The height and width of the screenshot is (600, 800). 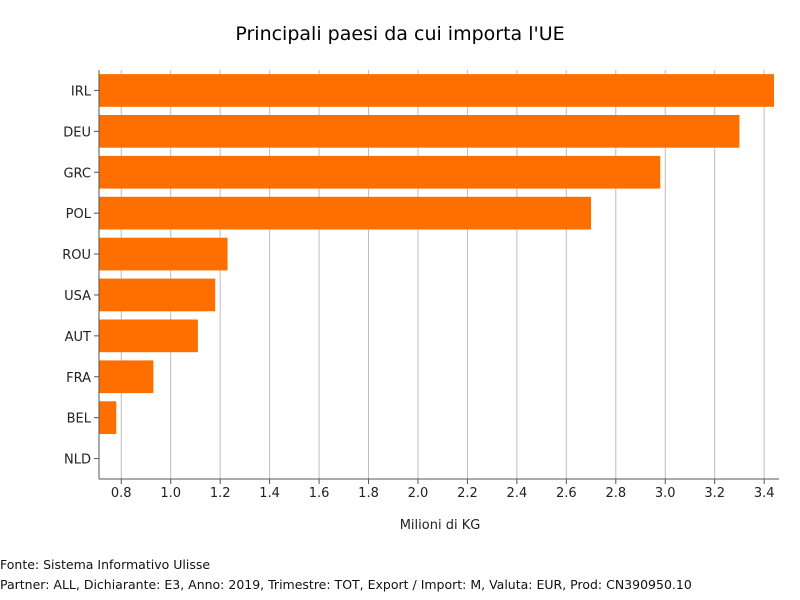 What do you see at coordinates (418, 493) in the screenshot?
I see `x-tick-label: 2.0` at bounding box center [418, 493].